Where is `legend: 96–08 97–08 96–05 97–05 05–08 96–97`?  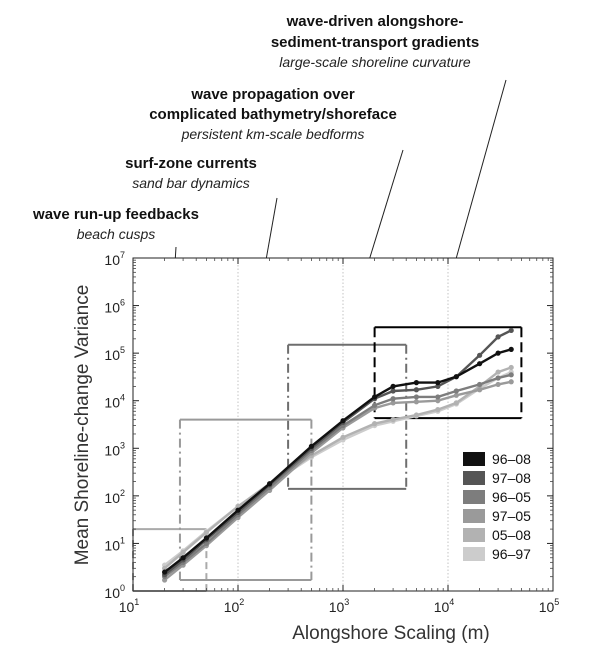
legend: 96–08 97–08 96–05 97–05 05–08 96–97 is located at coordinates (497, 506).